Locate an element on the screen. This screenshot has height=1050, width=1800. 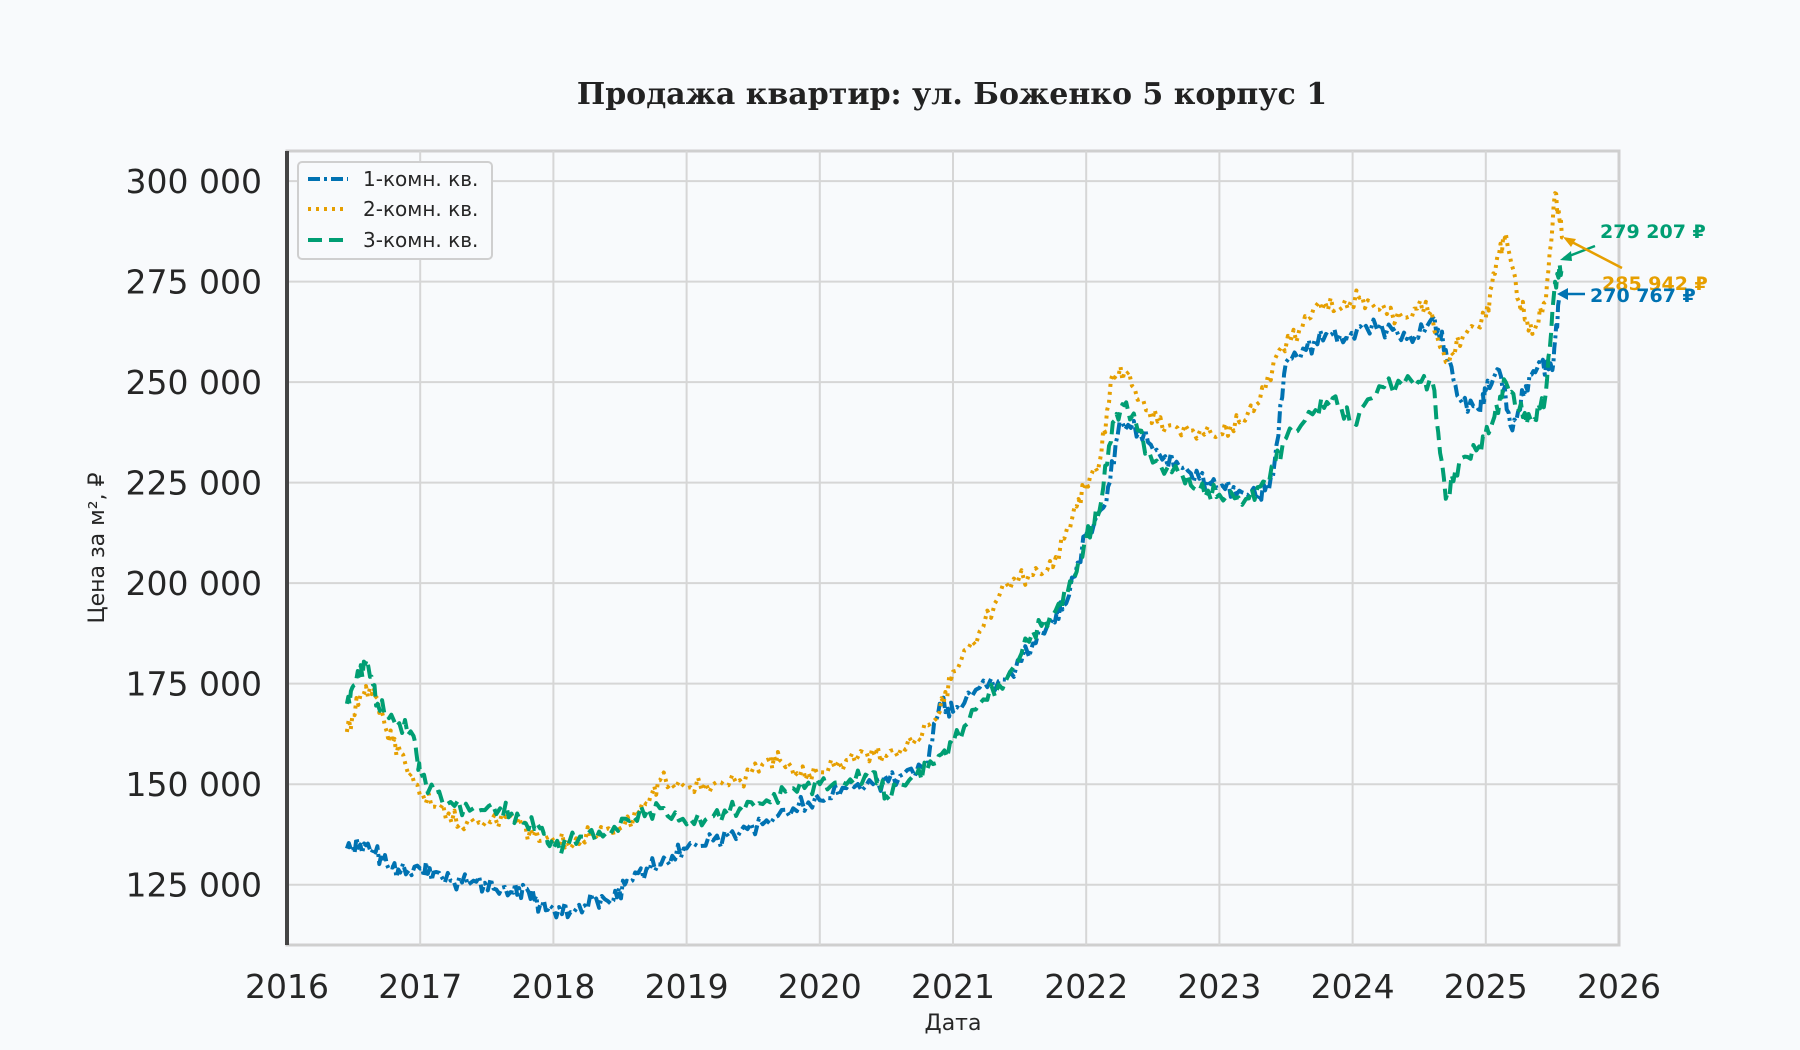
x-tick-label: 2018 is located at coordinates (553, 986).